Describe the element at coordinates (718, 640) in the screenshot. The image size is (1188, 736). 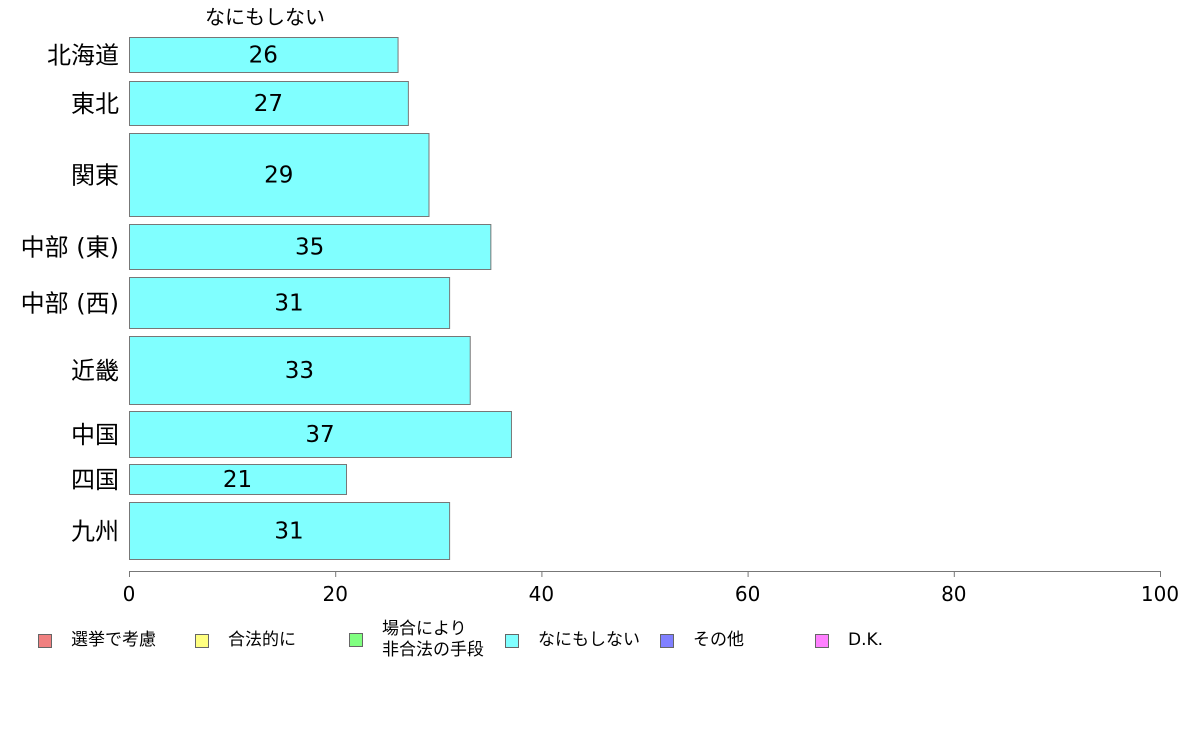
I see `legend-label: その他` at that location.